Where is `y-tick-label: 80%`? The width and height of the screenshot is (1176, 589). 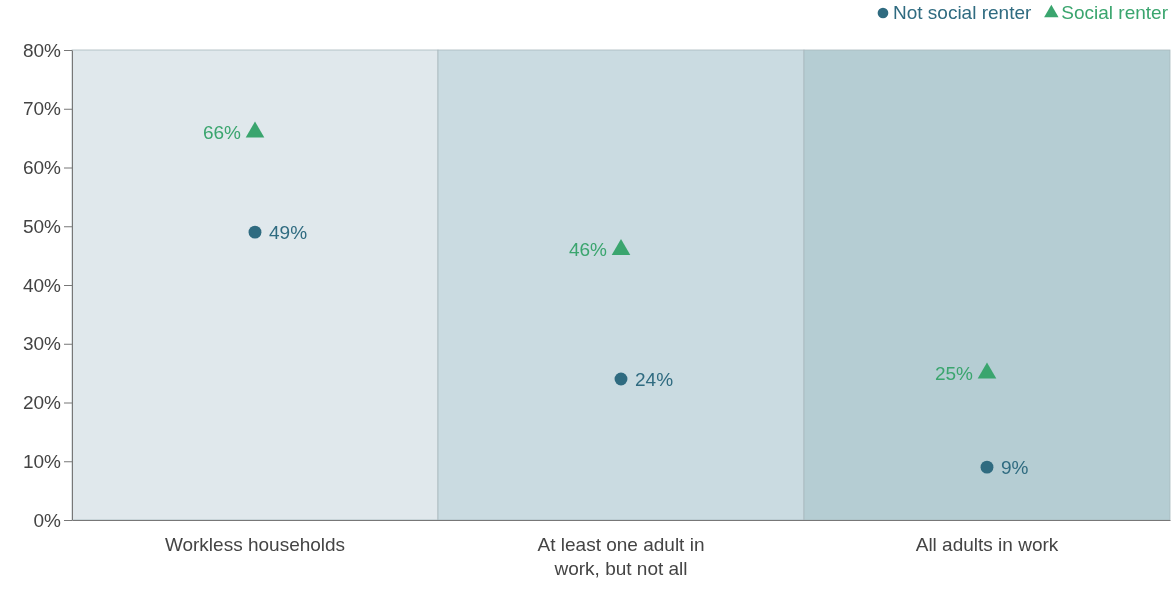
y-tick-label: 80% is located at coordinates (42, 50).